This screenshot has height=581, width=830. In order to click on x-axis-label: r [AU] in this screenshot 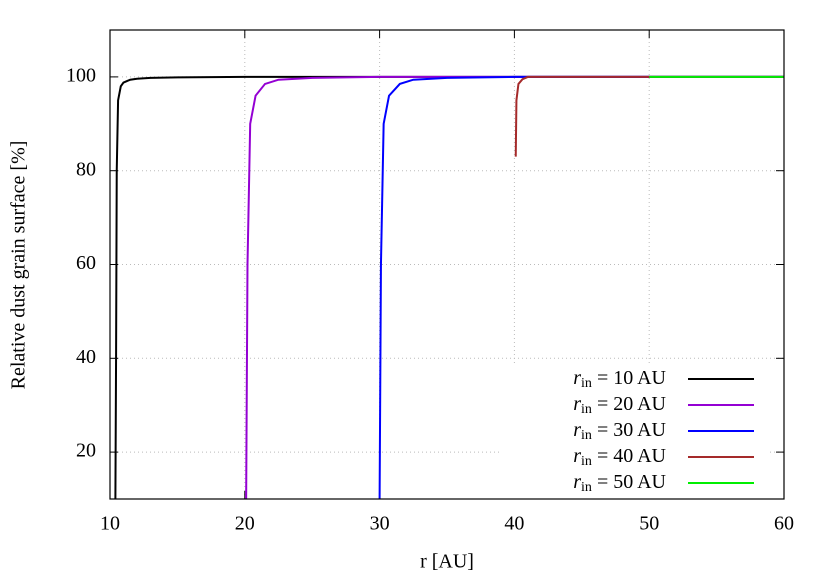, I will do `click(447, 562)`.